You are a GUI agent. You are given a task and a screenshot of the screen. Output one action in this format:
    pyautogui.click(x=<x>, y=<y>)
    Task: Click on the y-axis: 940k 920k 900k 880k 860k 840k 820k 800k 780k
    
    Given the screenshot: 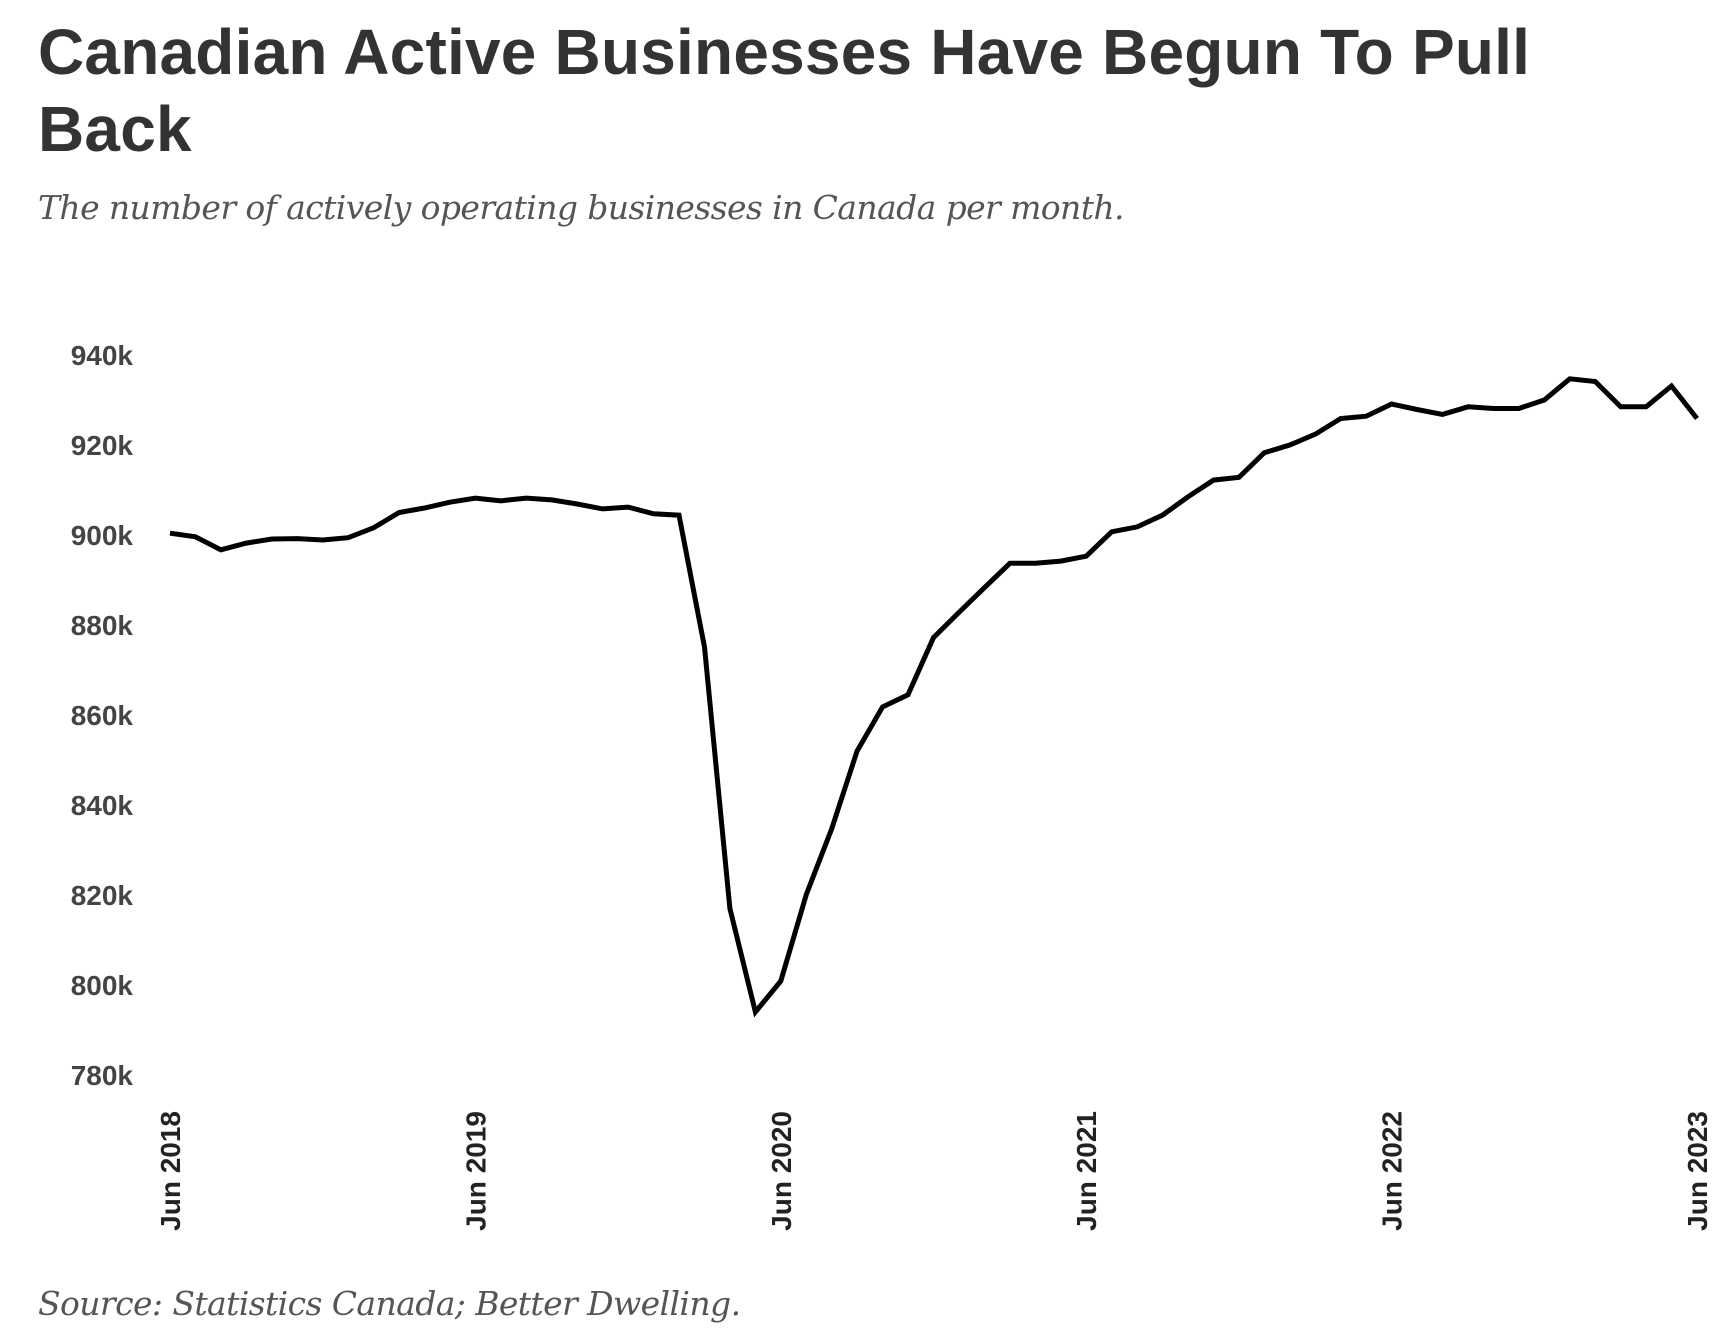 What is the action you would take?
    pyautogui.click(x=102, y=715)
    